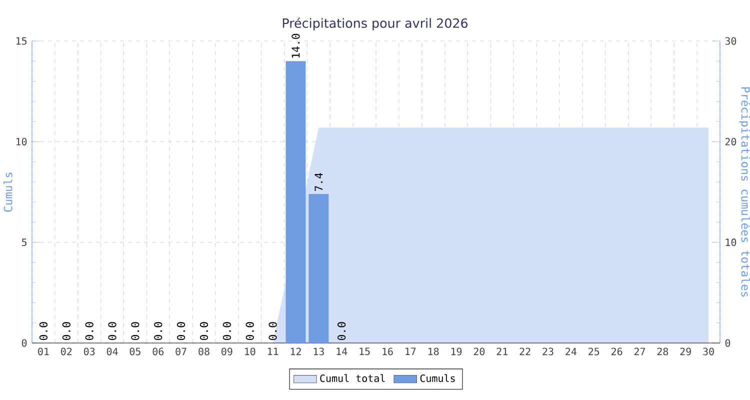  I want to click on y-tick-label: 10, so click(21, 142).